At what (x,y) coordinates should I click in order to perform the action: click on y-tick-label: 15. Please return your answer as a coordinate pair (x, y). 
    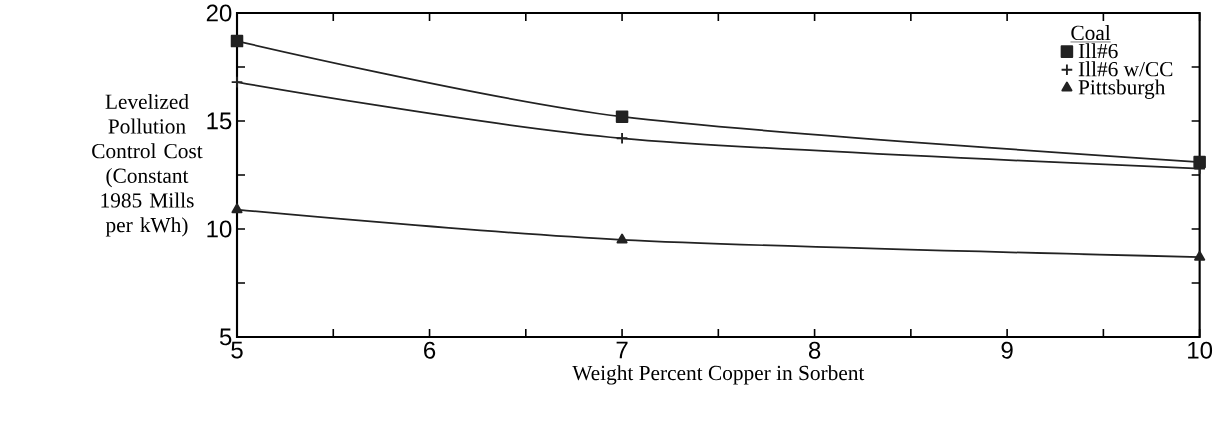
    Looking at the image, I should click on (219, 121).